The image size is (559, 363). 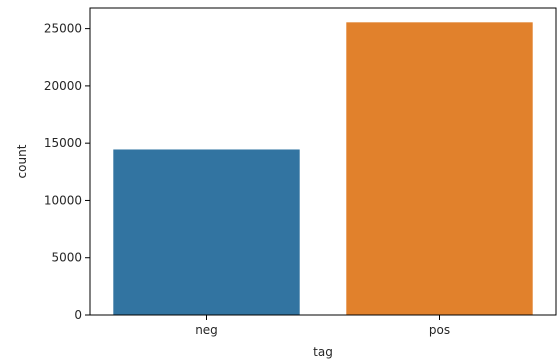 I want to click on x-axis-ticks: neg pos, so click(x=322, y=326).